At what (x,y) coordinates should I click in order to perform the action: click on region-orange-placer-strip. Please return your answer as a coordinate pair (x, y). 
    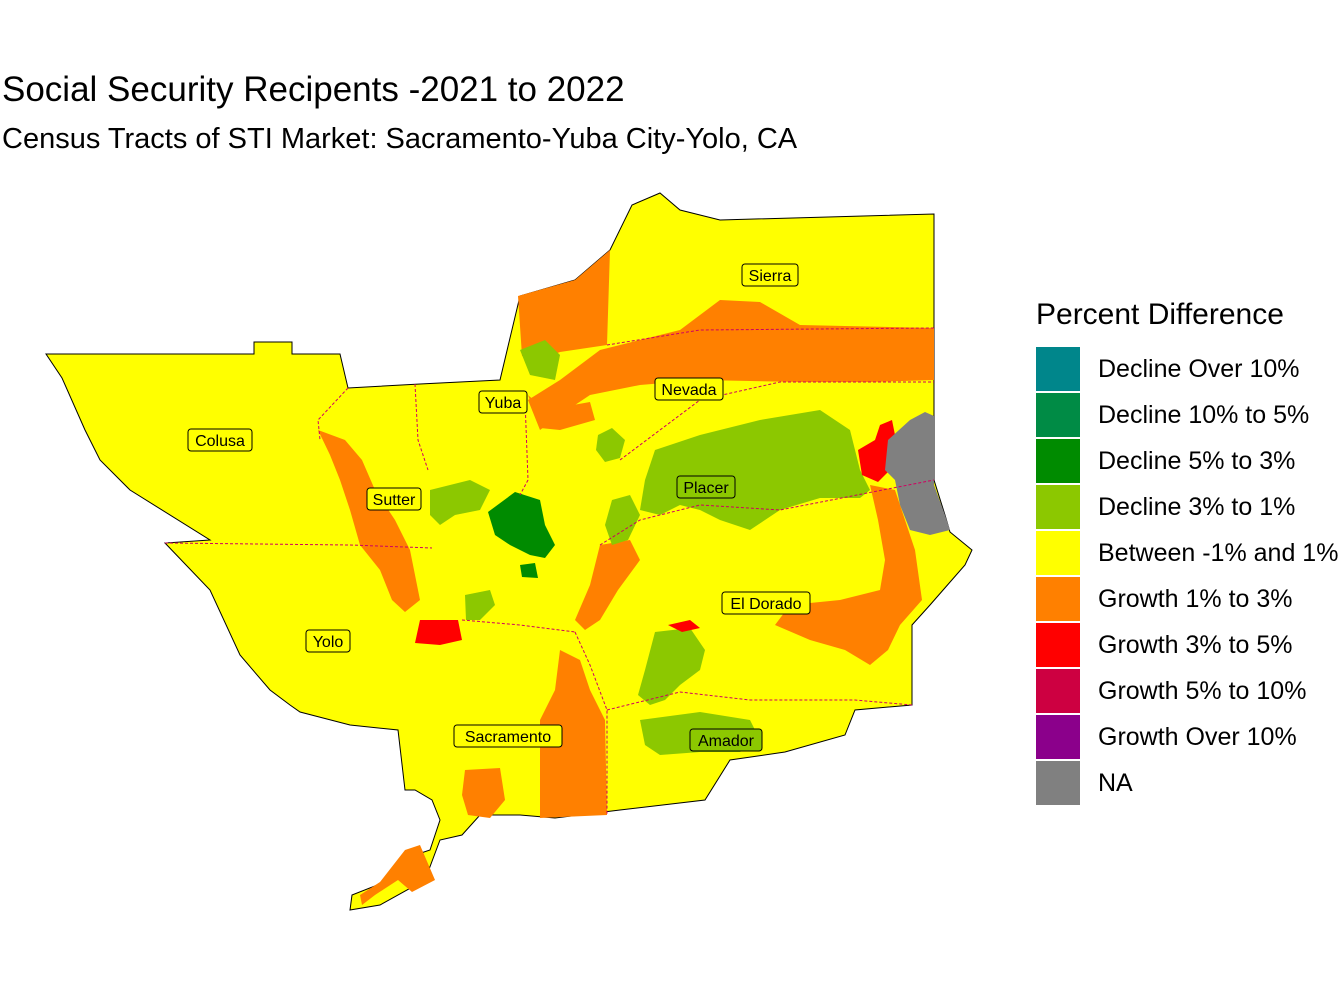
    Looking at the image, I should click on (607, 585).